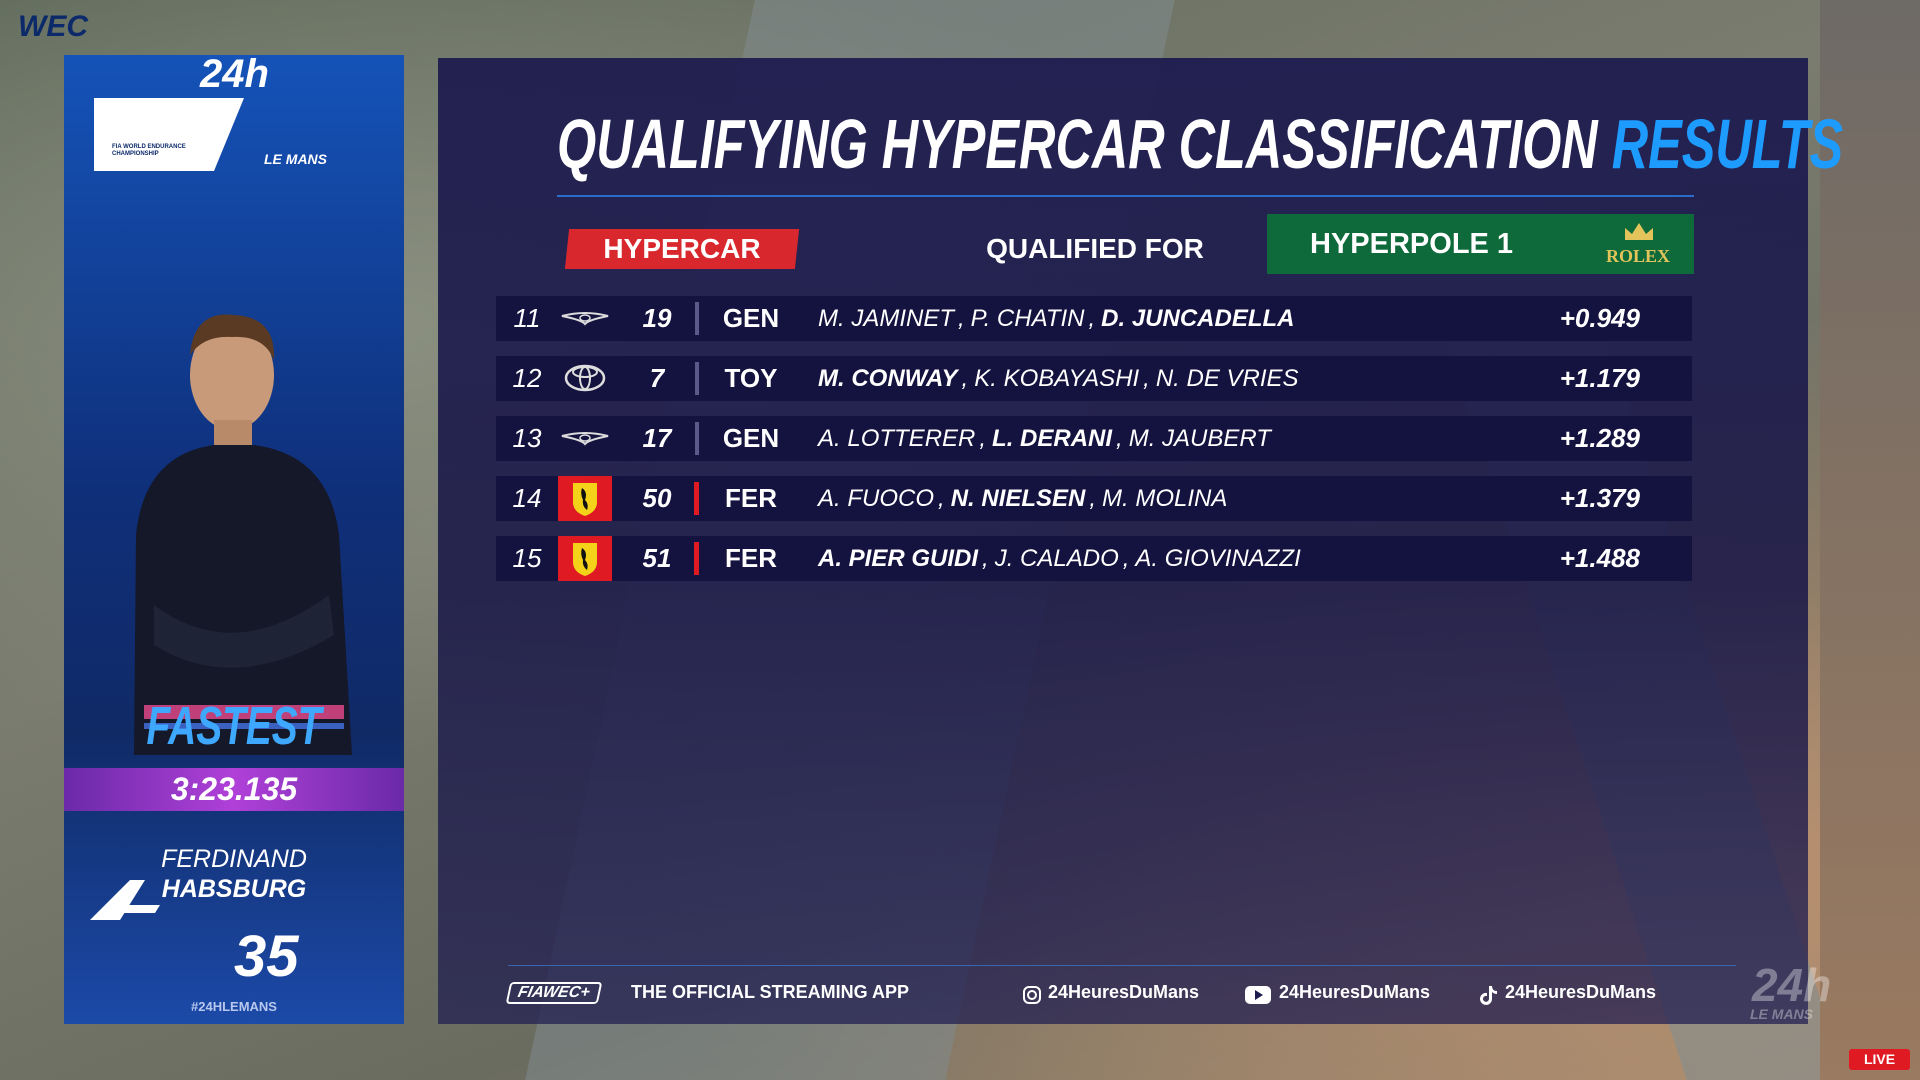  What do you see at coordinates (1199, 438) in the screenshot?
I see `driver-name: M. JAUBERT` at bounding box center [1199, 438].